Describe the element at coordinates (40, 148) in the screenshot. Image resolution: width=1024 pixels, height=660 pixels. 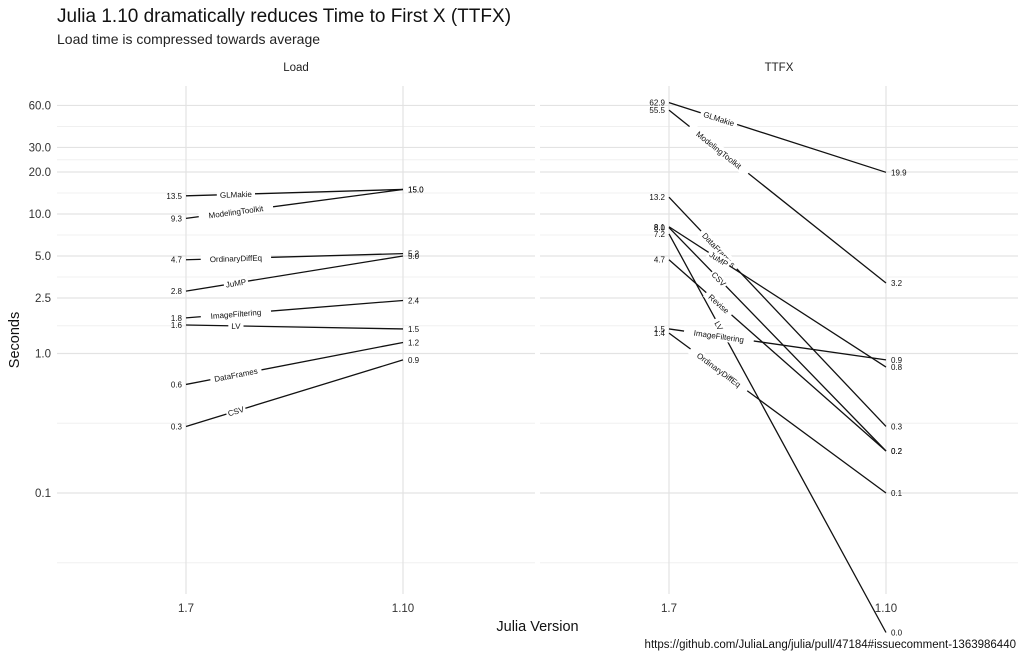
I see `y-tick-label: 30.0` at that location.